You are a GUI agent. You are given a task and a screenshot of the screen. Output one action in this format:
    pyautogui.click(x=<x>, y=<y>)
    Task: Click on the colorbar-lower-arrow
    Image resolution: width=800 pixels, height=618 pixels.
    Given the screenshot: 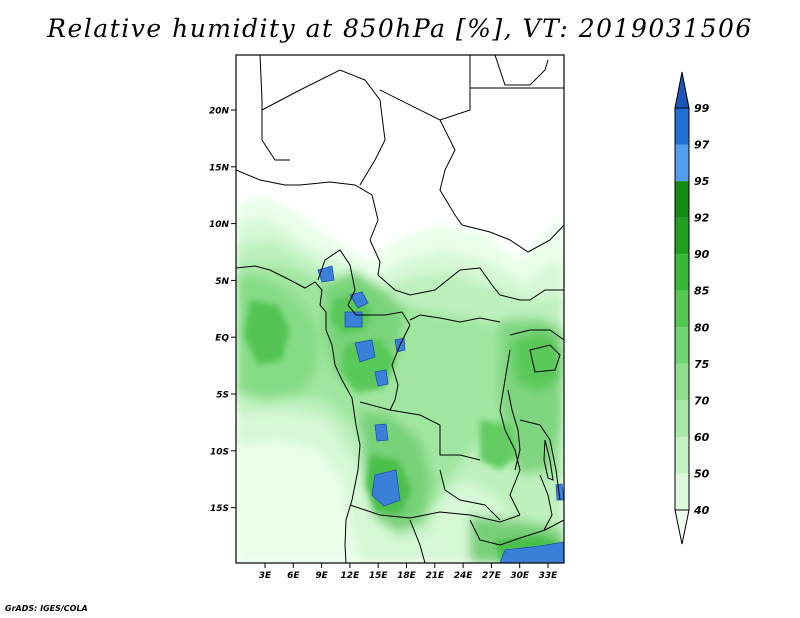 What is the action you would take?
    pyautogui.click(x=682, y=527)
    